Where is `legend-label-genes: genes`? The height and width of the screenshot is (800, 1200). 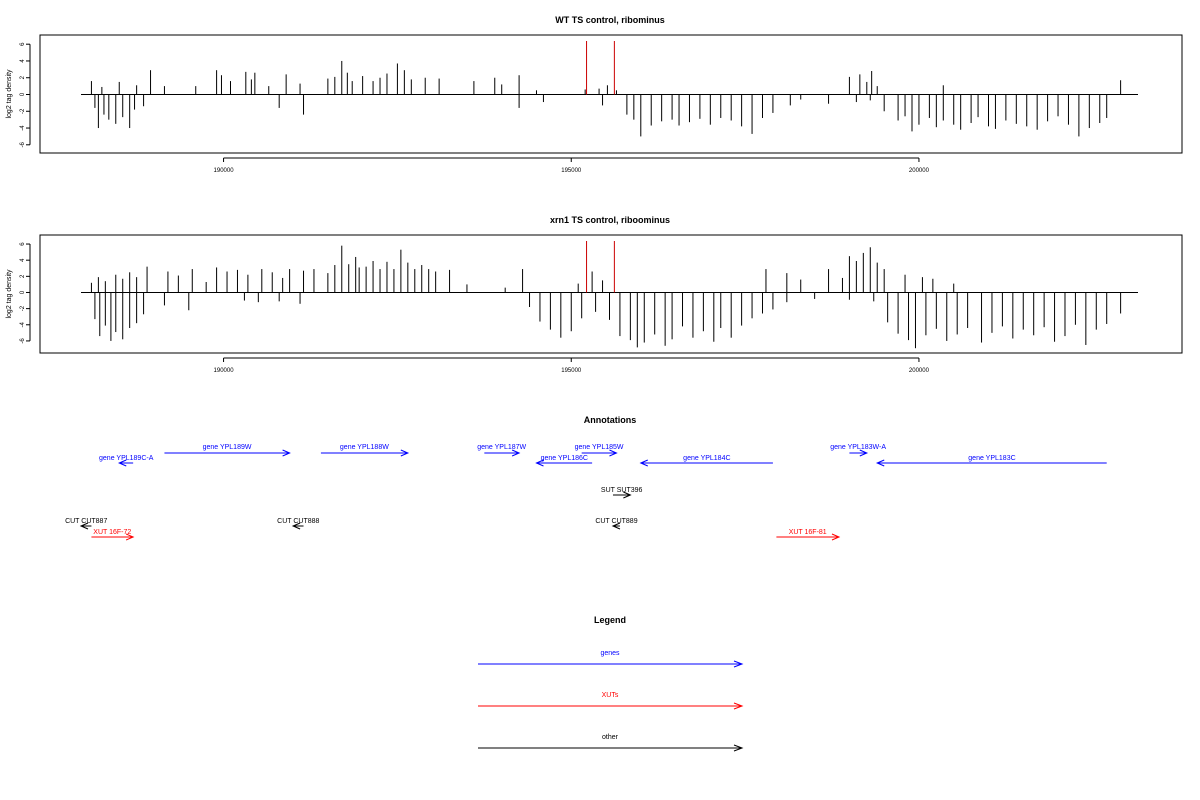 legend-label-genes: genes is located at coordinates (610, 653).